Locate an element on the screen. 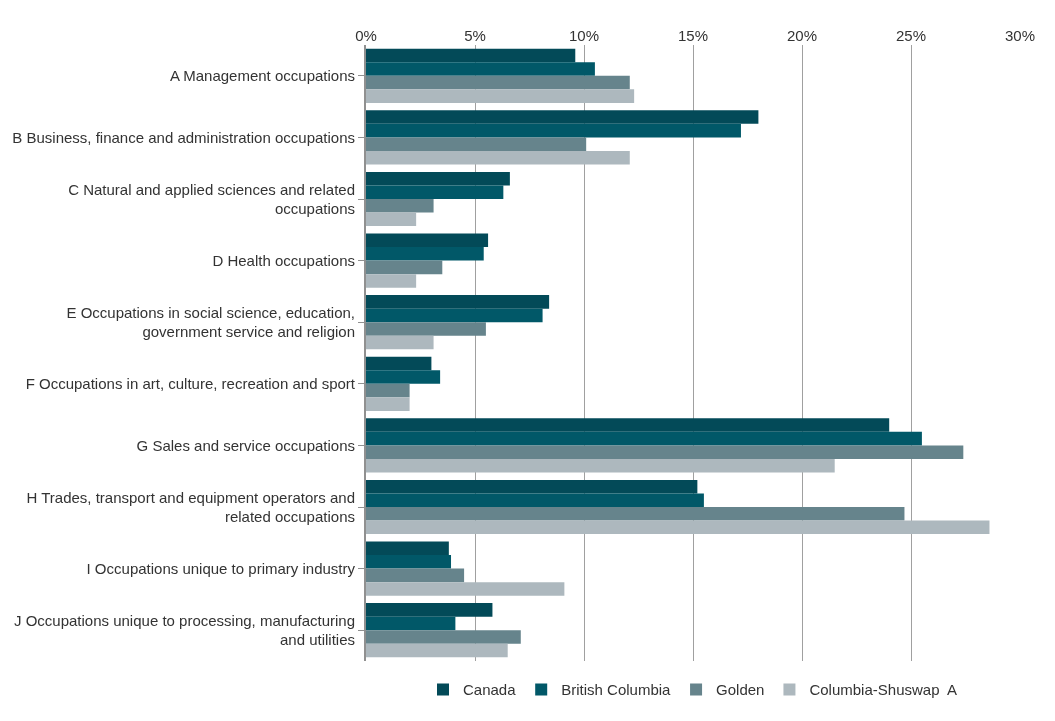 This screenshot has width=1055, height=721. y-tick-label: F Occupations in art, culture, recreation and sport is located at coordinates (190, 384).